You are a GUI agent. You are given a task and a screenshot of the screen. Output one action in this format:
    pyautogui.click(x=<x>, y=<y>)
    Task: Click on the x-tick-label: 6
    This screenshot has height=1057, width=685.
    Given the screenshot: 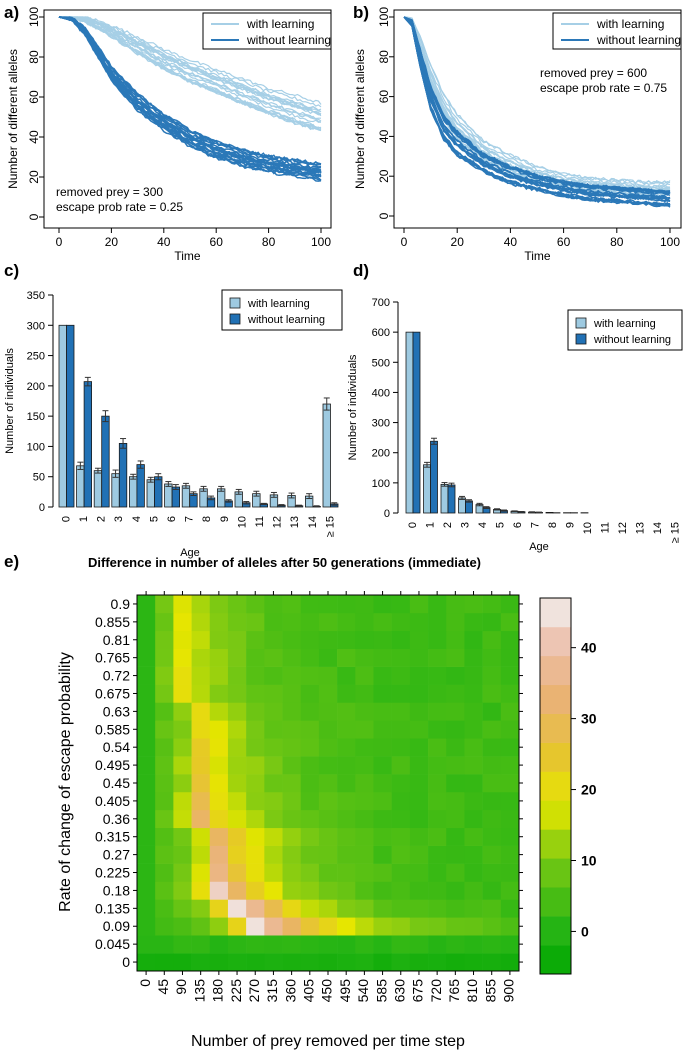 What is the action you would take?
    pyautogui.click(x=518, y=525)
    